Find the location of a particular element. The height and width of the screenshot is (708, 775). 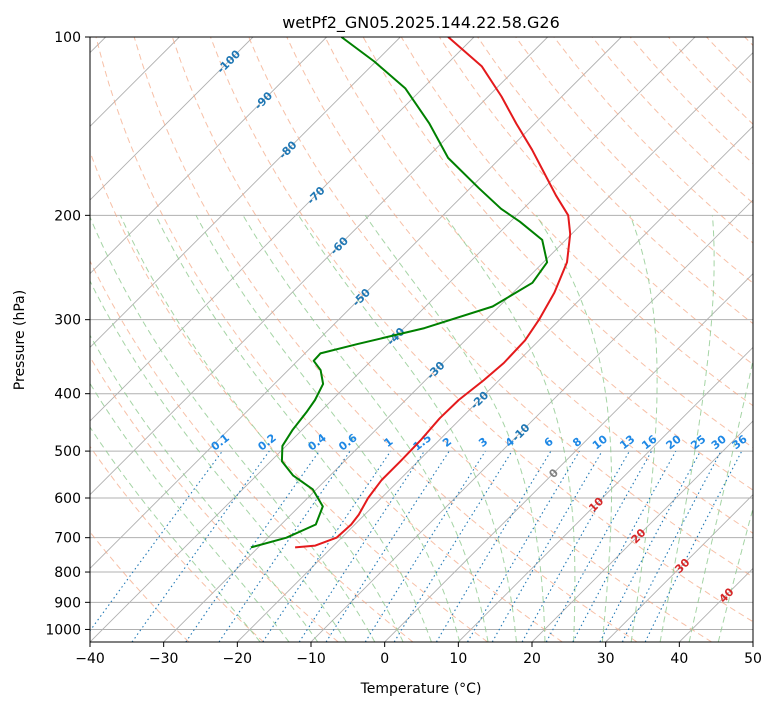

y-tick-label: 900 is located at coordinates (67, 603).